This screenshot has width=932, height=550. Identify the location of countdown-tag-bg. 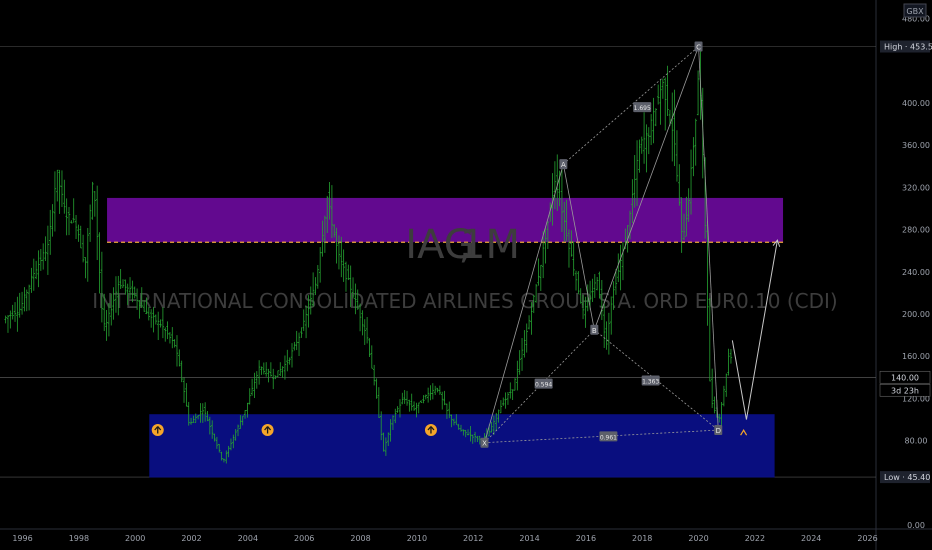
(905, 390).